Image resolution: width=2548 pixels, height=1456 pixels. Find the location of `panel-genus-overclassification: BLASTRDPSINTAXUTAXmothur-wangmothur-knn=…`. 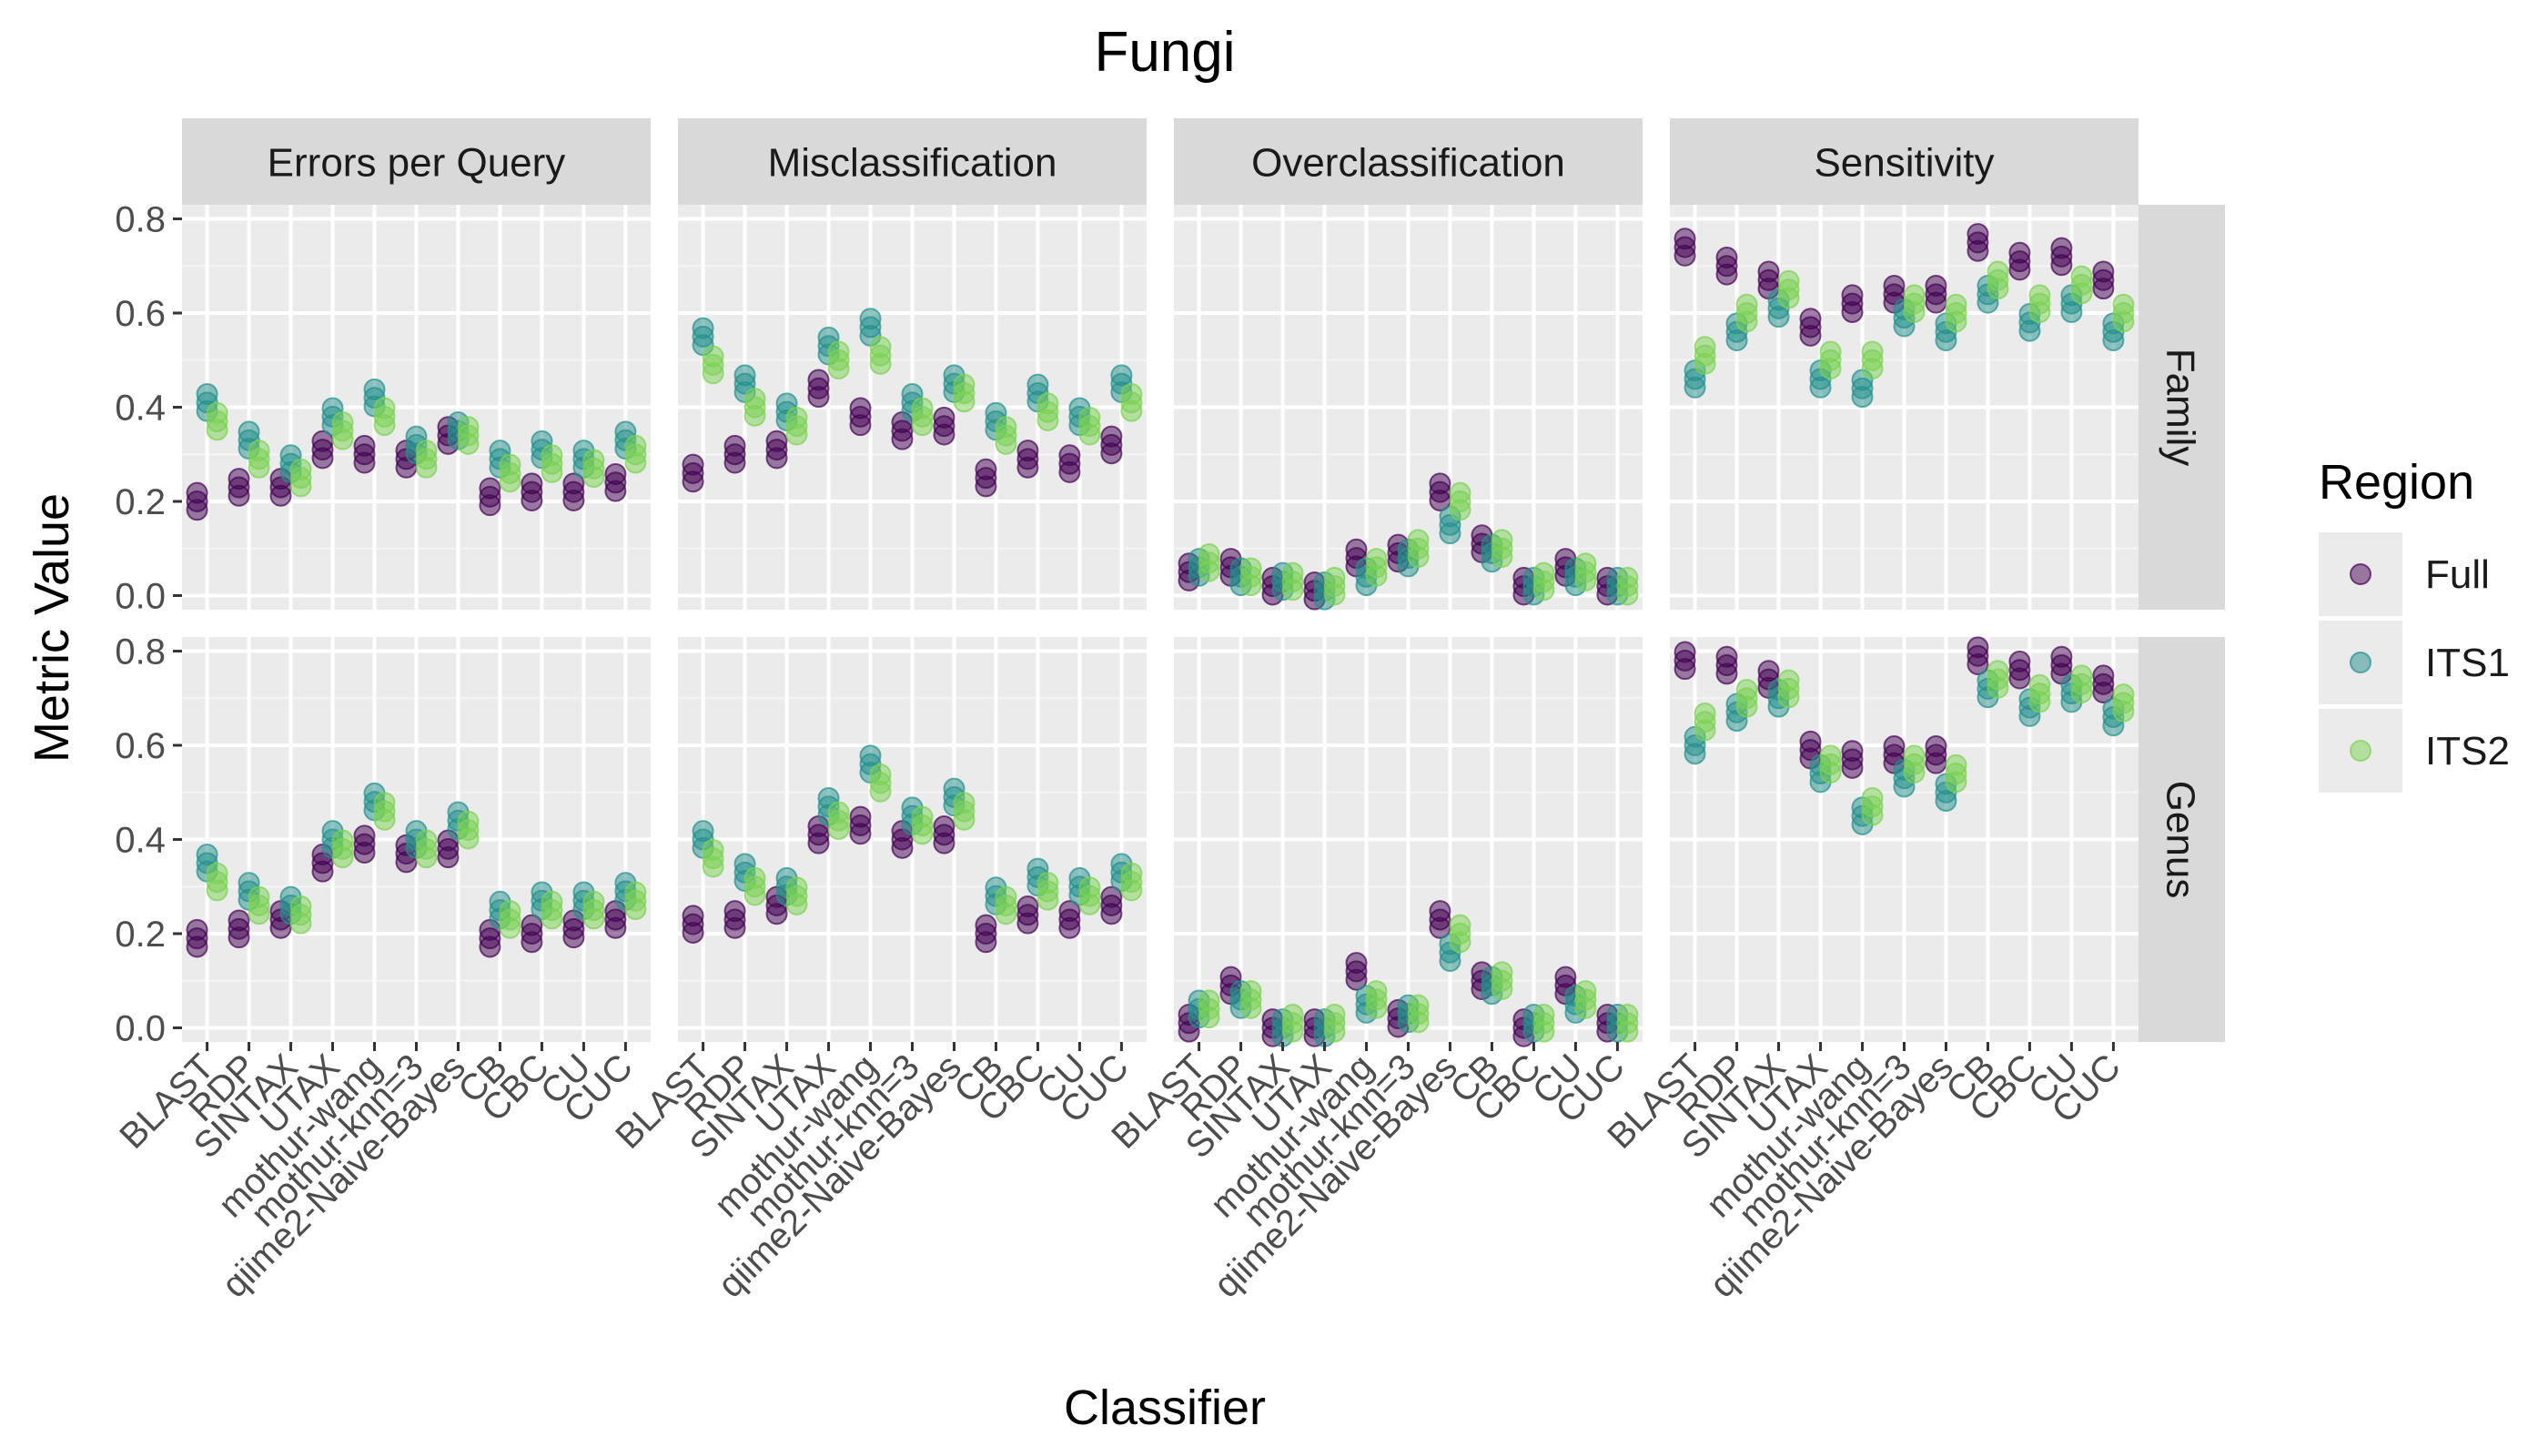

panel-genus-overclassification: BLASTRDPSINTAXUTAXmothur-wangmothur-knn=… is located at coordinates (1373, 971).